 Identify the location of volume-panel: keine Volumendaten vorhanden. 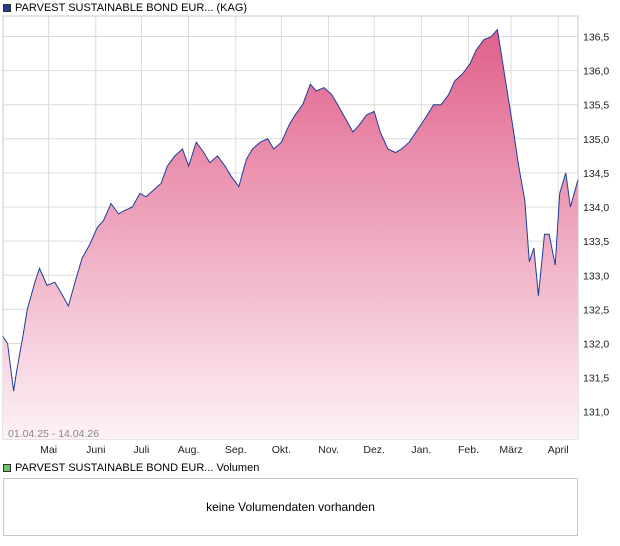
(290, 507).